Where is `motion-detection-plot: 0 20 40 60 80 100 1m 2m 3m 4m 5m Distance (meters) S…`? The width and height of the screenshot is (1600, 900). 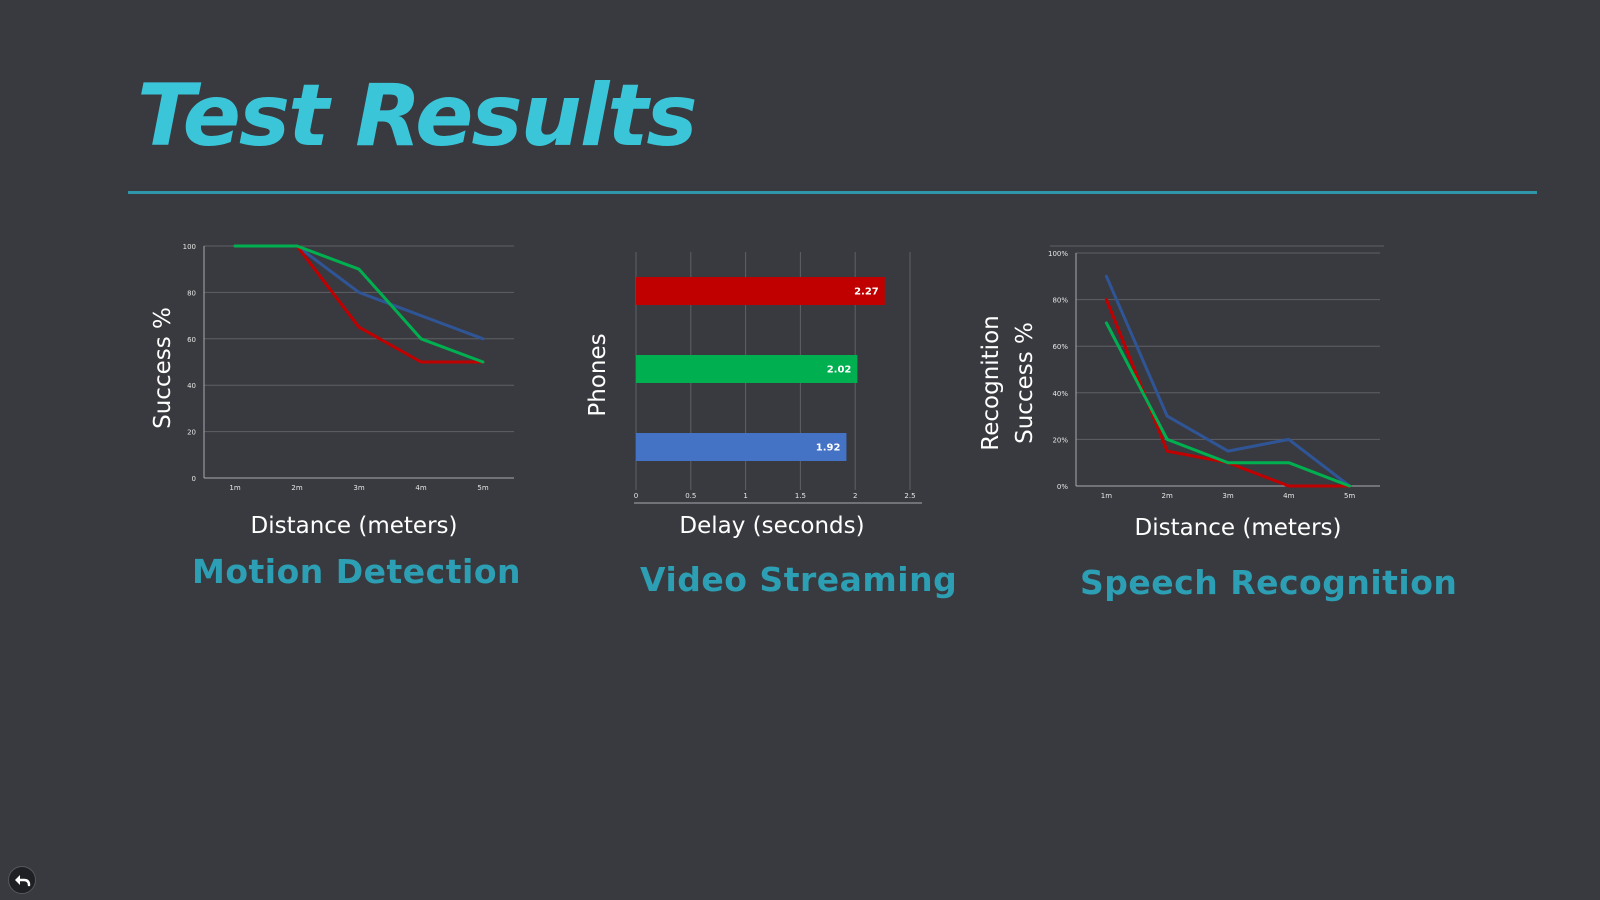 motion-detection-plot: 0 20 40 60 80 100 1m 2m 3m 4m 5m Distance (meters) S… is located at coordinates (332, 391).